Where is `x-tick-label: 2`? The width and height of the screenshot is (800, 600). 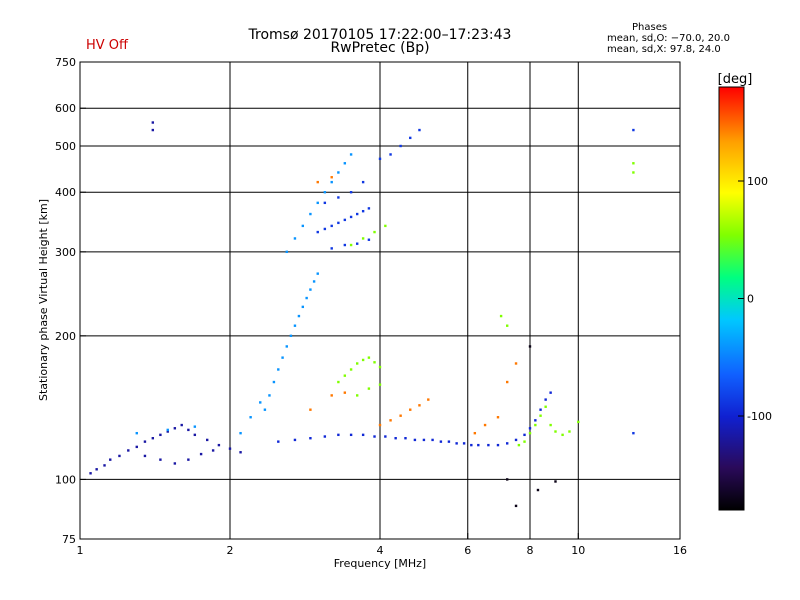
x-tick-label: 2 is located at coordinates (230, 550).